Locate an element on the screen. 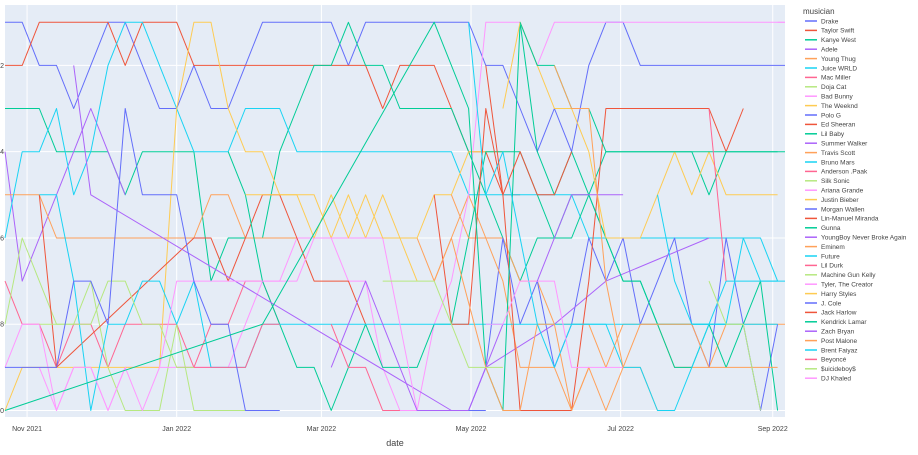 This screenshot has height=455, width=918. legend-item: J. Cole is located at coordinates (823, 303).